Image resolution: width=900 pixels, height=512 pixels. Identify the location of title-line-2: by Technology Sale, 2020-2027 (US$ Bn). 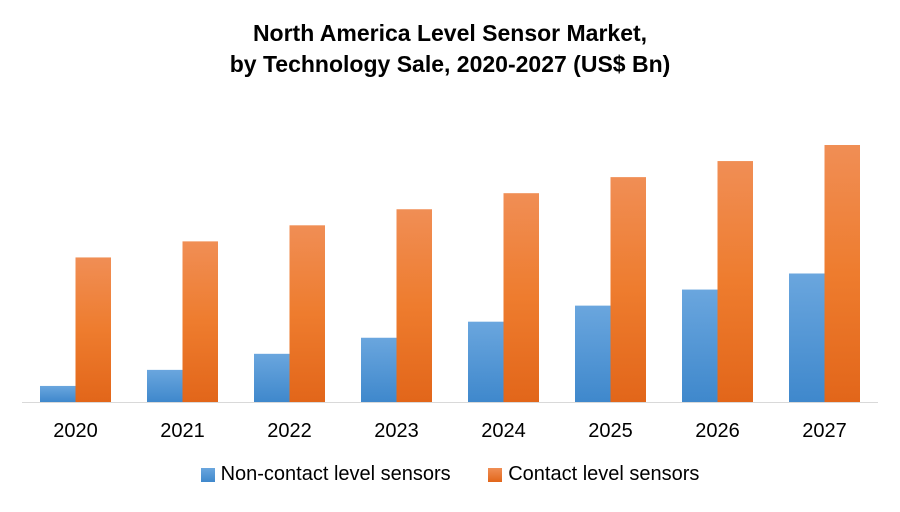
(450, 64).